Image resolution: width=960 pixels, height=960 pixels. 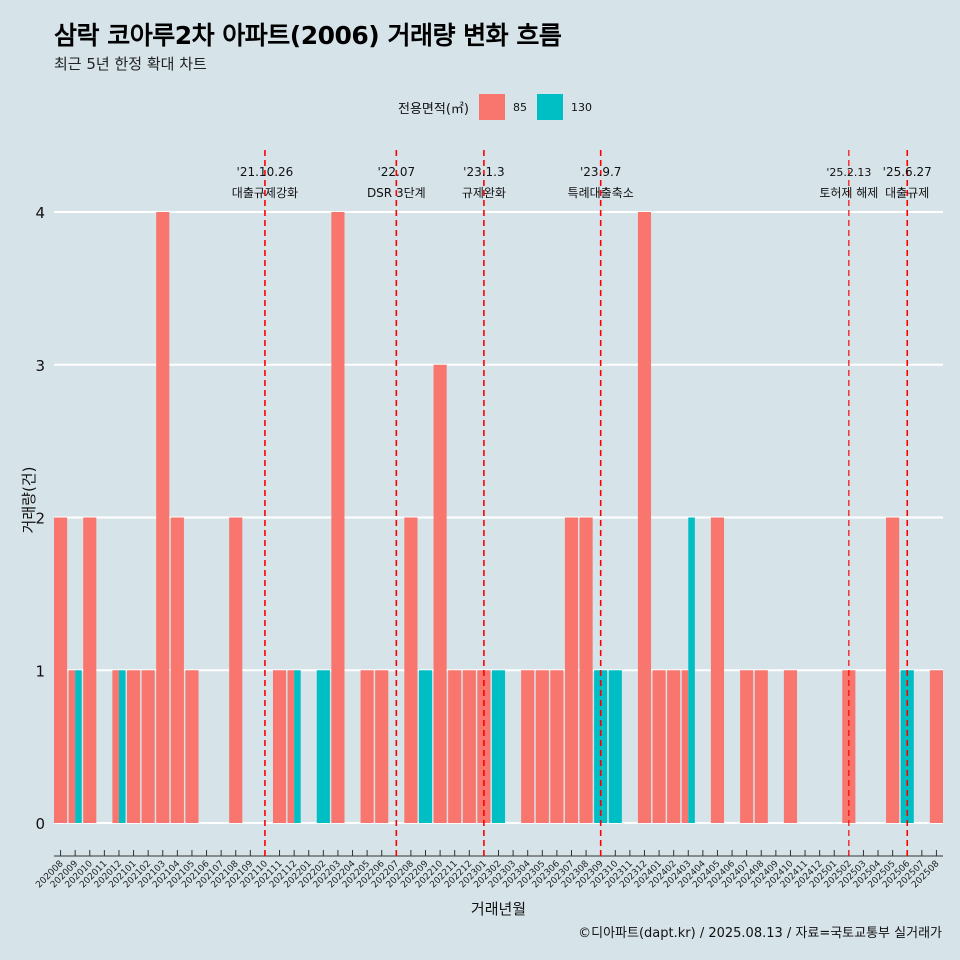 What do you see at coordinates (40, 824) in the screenshot?
I see `y-tick-label-0: 0` at bounding box center [40, 824].